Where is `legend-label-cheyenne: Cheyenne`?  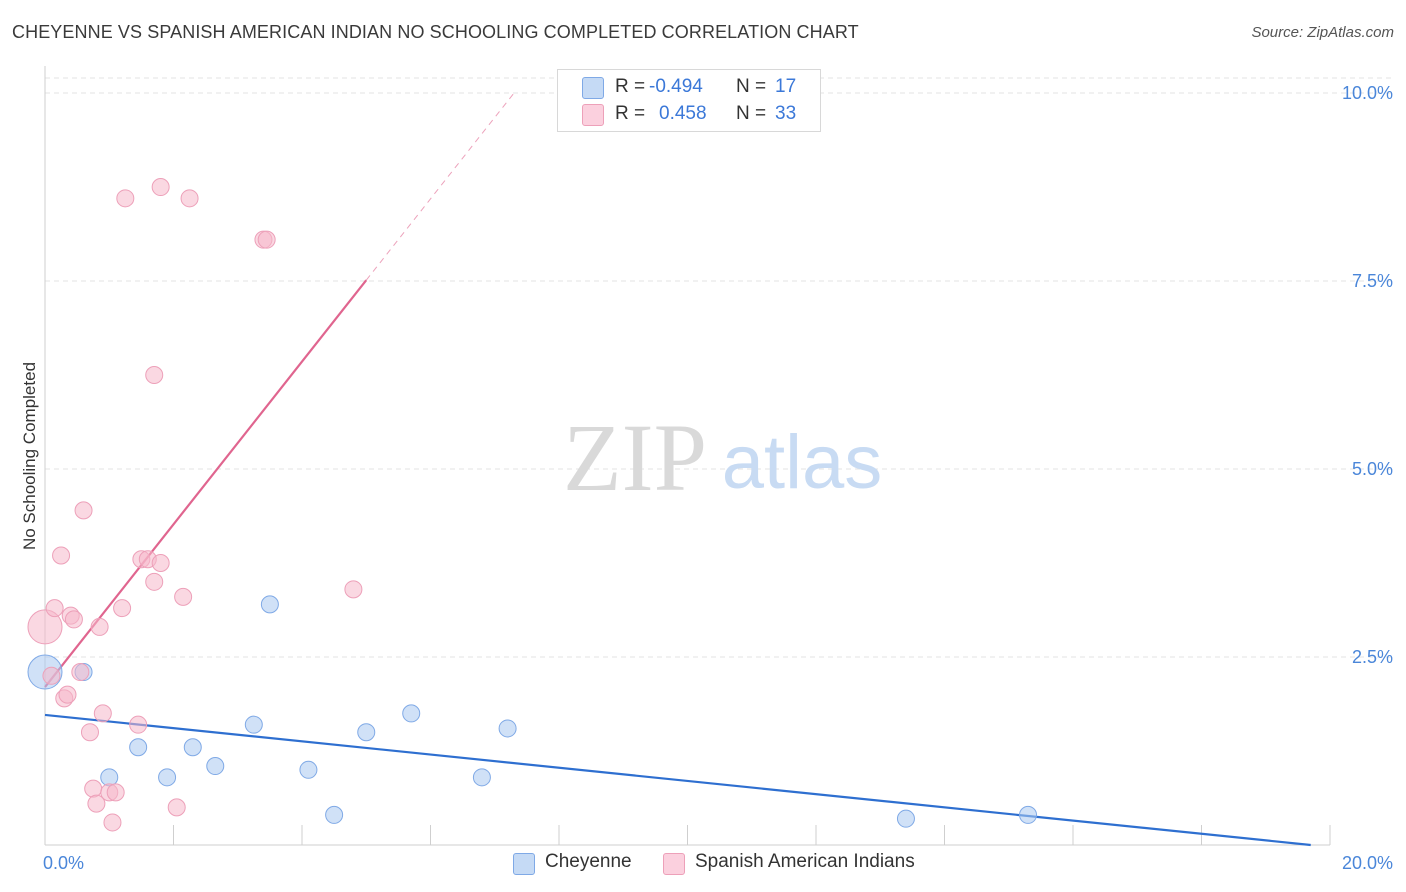
legend-label-cheyenne: Cheyenne is located at coordinates (588, 861).